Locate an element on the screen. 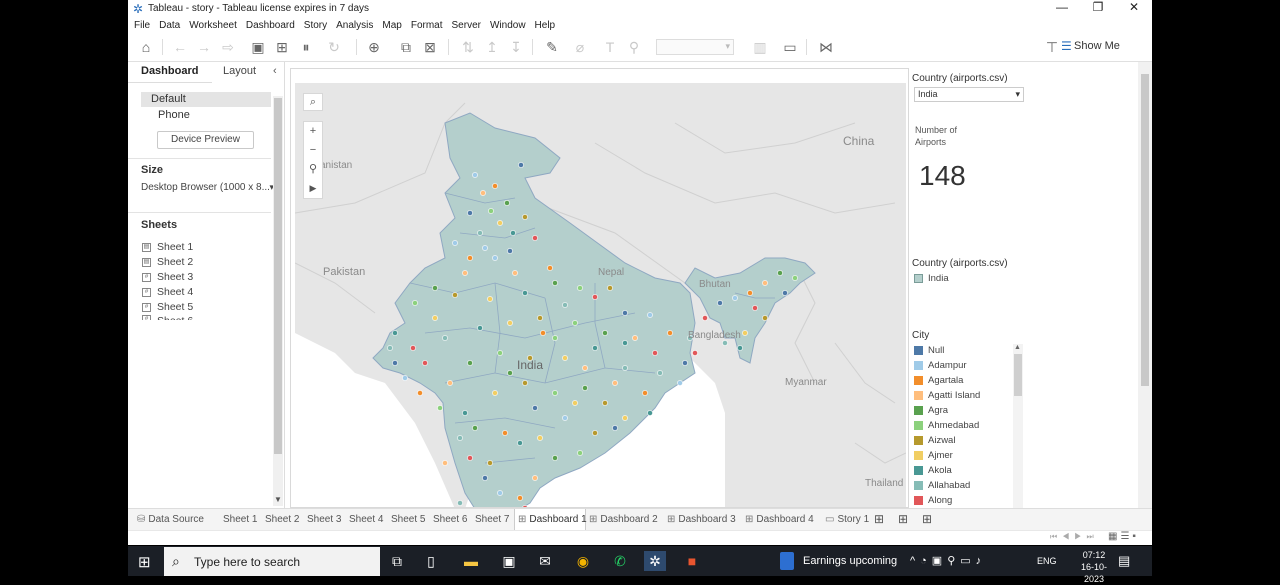 The image size is (1280, 585). swap-icon: ⇅ is located at coordinates (468, 47).